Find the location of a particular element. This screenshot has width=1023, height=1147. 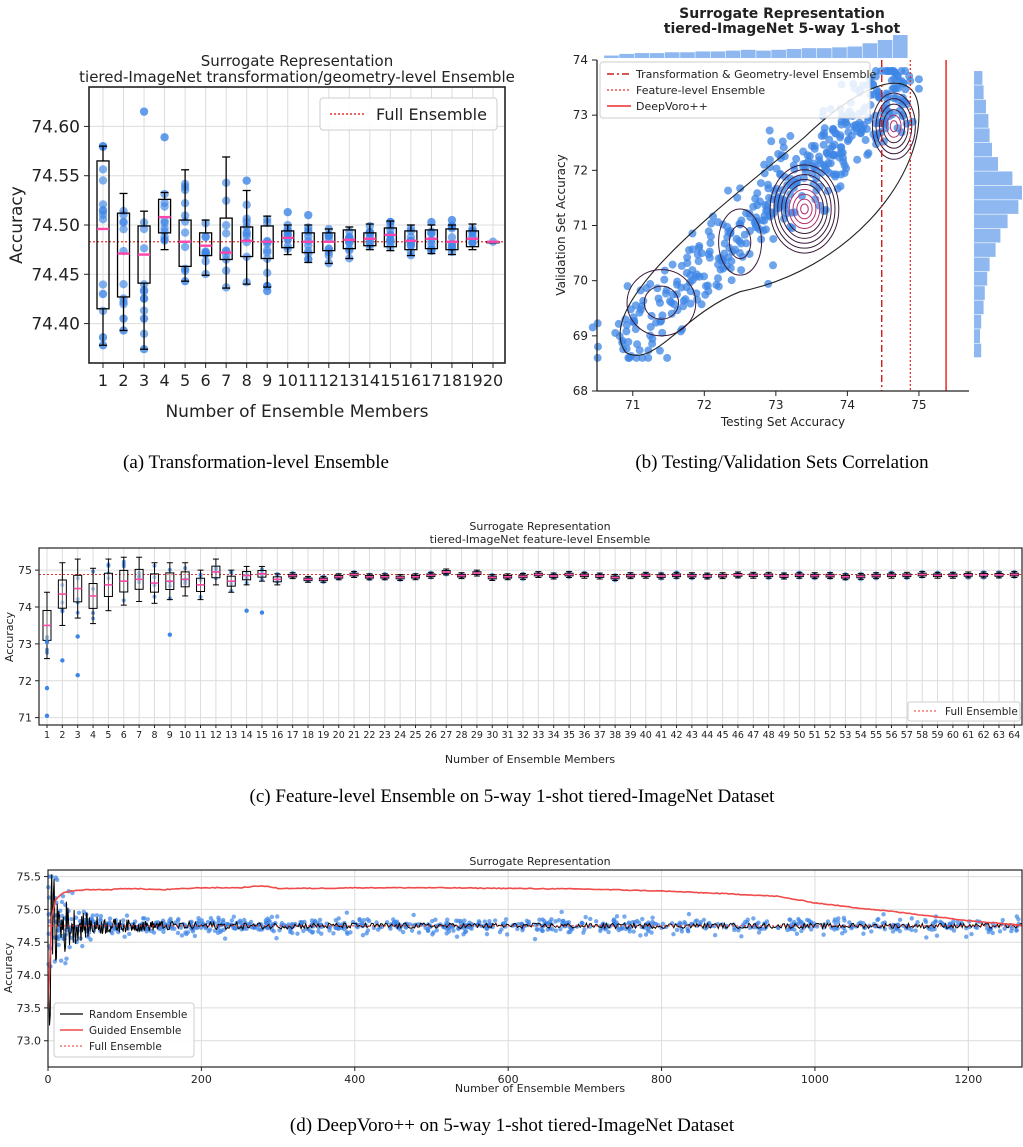

x-tick-label: 23 is located at coordinates (385, 735).